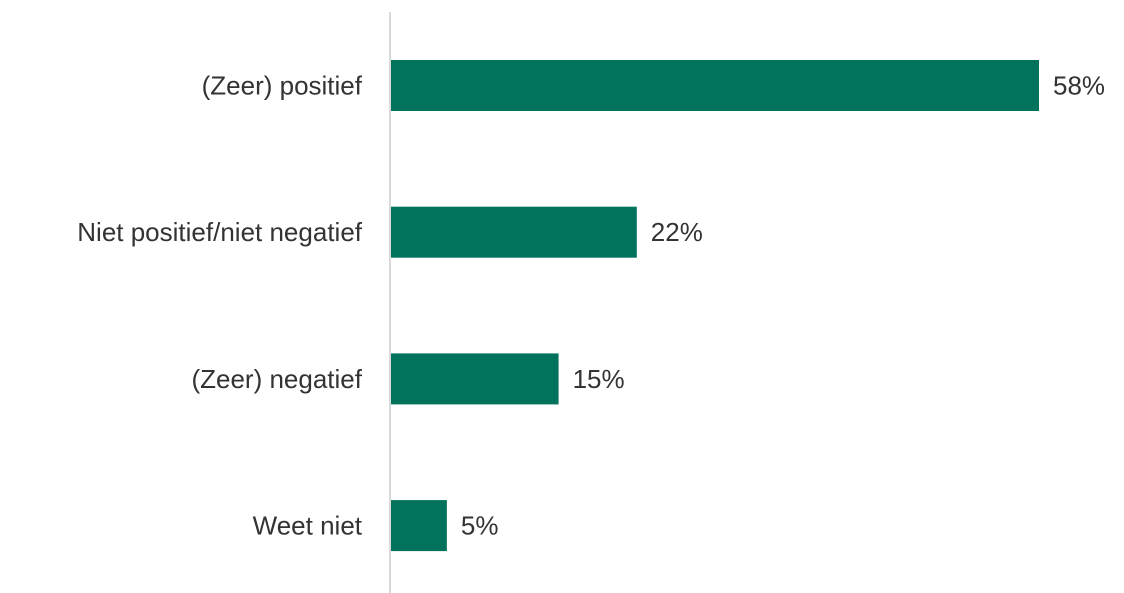 This screenshot has width=1124, height=593. What do you see at coordinates (677, 232) in the screenshot?
I see `value-label: 22%` at bounding box center [677, 232].